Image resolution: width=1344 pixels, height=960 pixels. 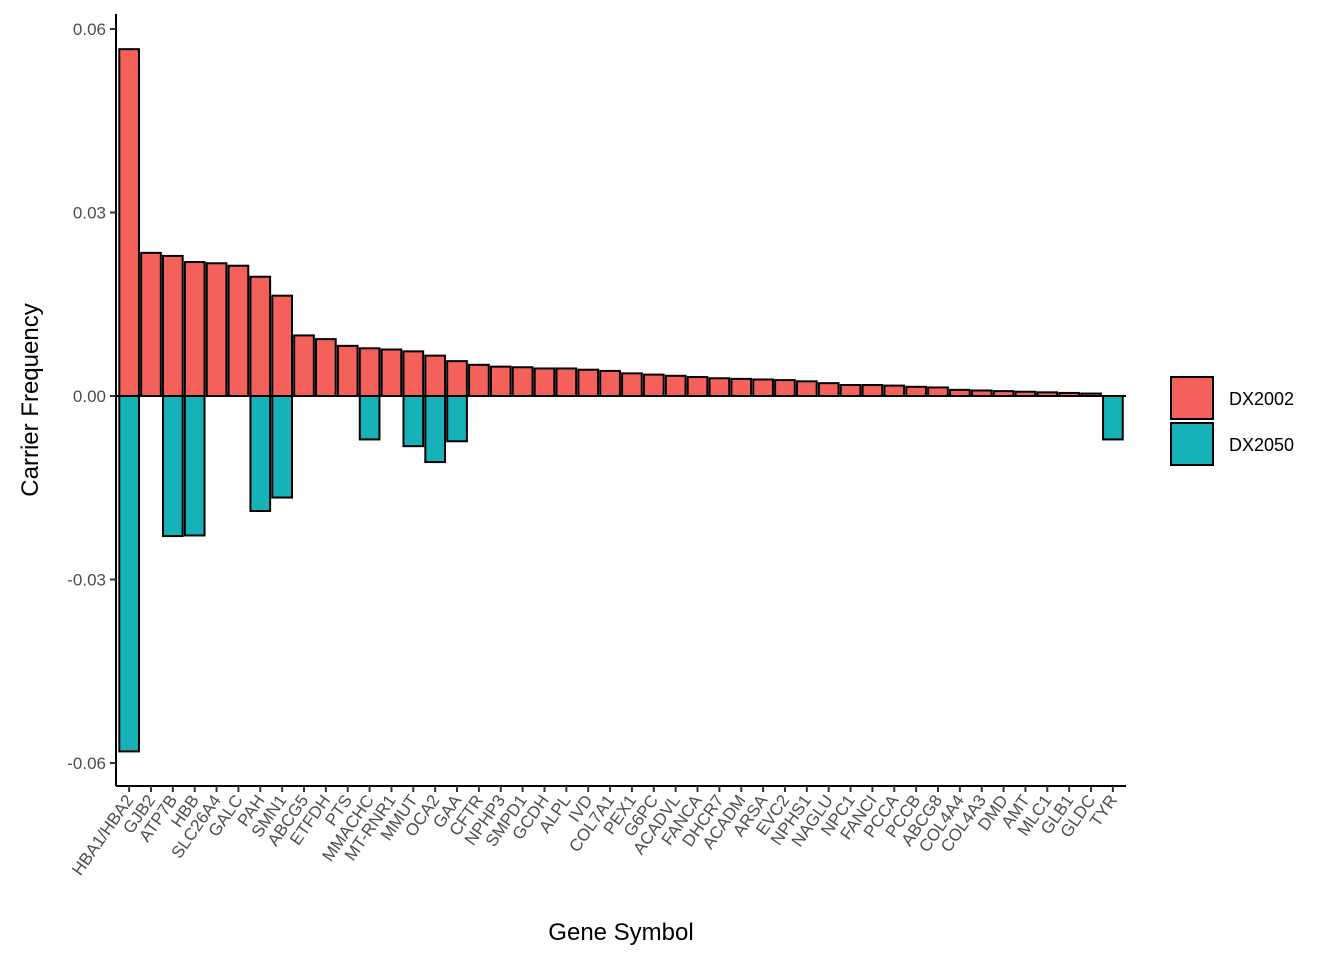 What do you see at coordinates (1232, 421) in the screenshot?
I see `legend: DX2002 DX2050` at bounding box center [1232, 421].